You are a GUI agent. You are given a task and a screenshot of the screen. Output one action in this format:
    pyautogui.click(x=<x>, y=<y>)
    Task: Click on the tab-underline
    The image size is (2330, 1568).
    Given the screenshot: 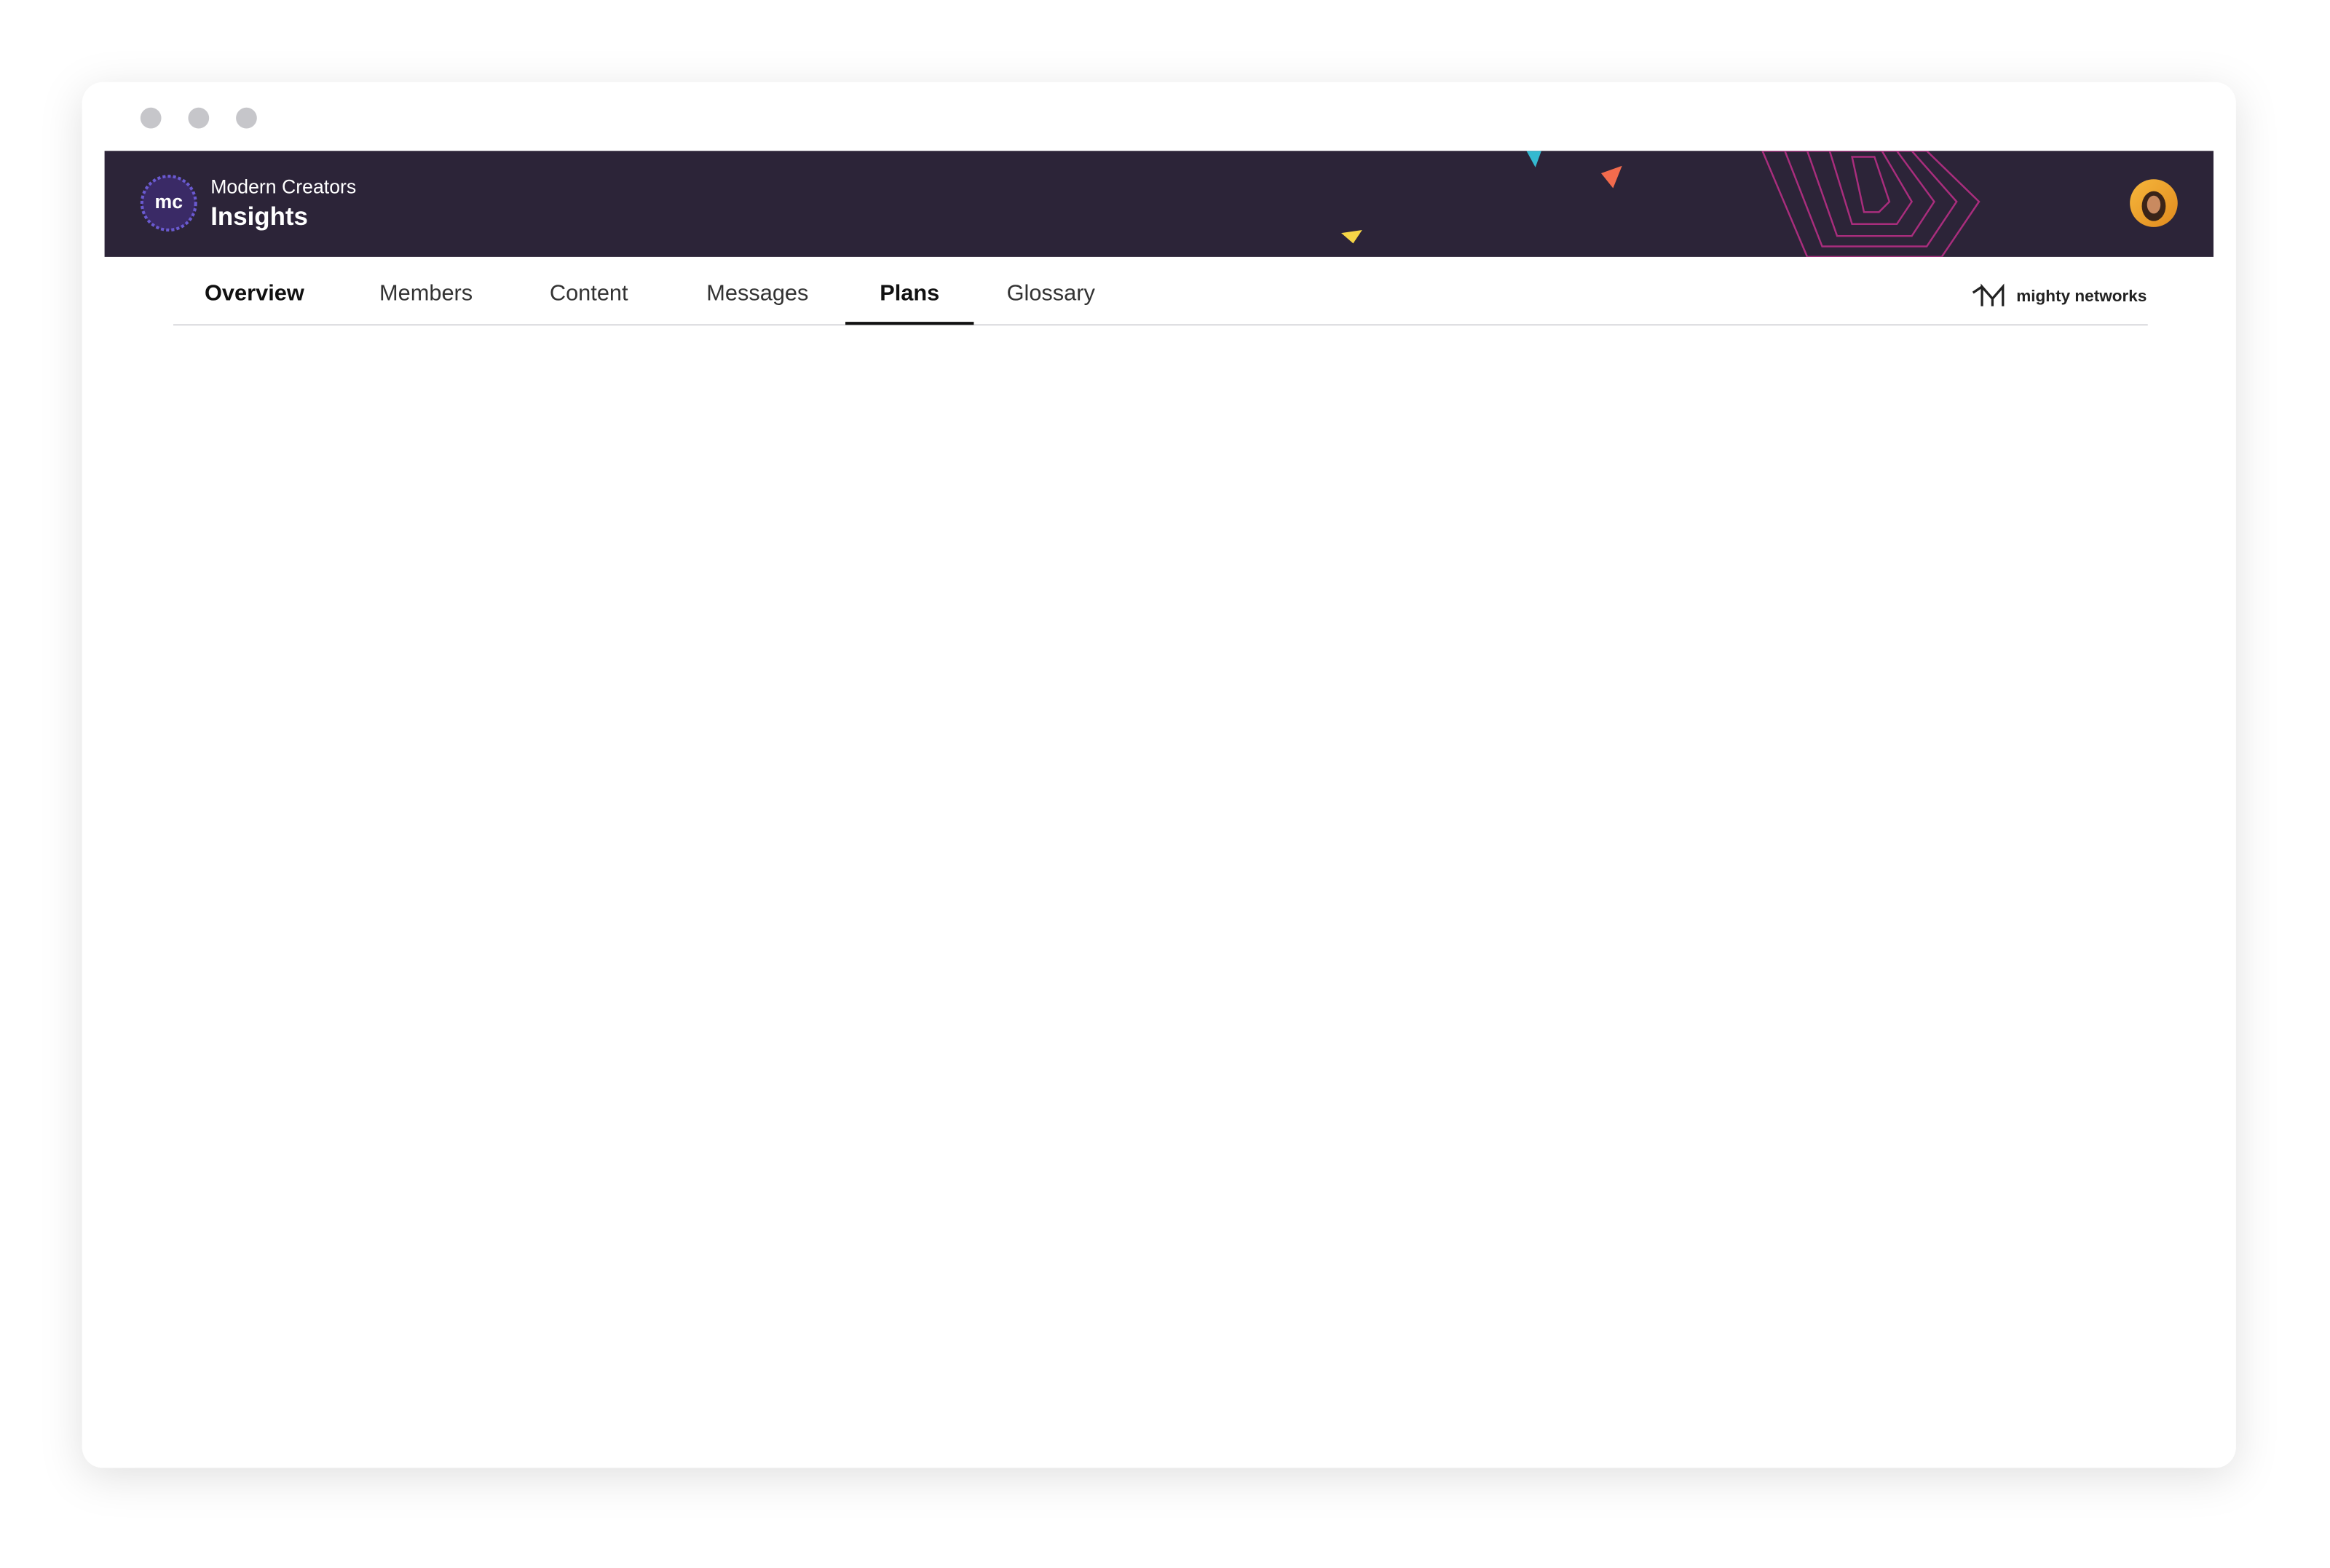 What is the action you would take?
    pyautogui.click(x=910, y=324)
    